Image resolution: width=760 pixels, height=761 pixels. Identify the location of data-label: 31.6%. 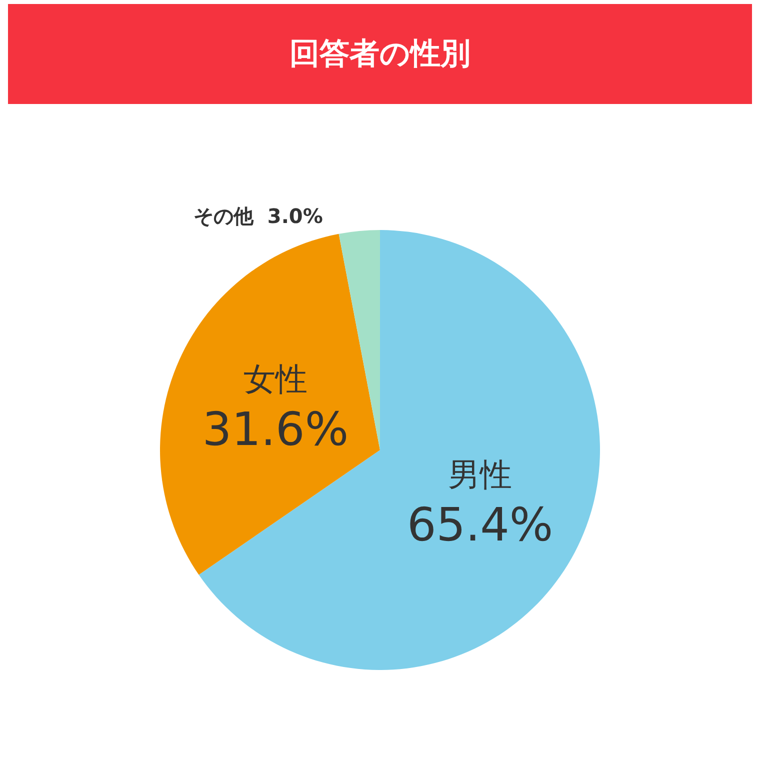
(275, 429).